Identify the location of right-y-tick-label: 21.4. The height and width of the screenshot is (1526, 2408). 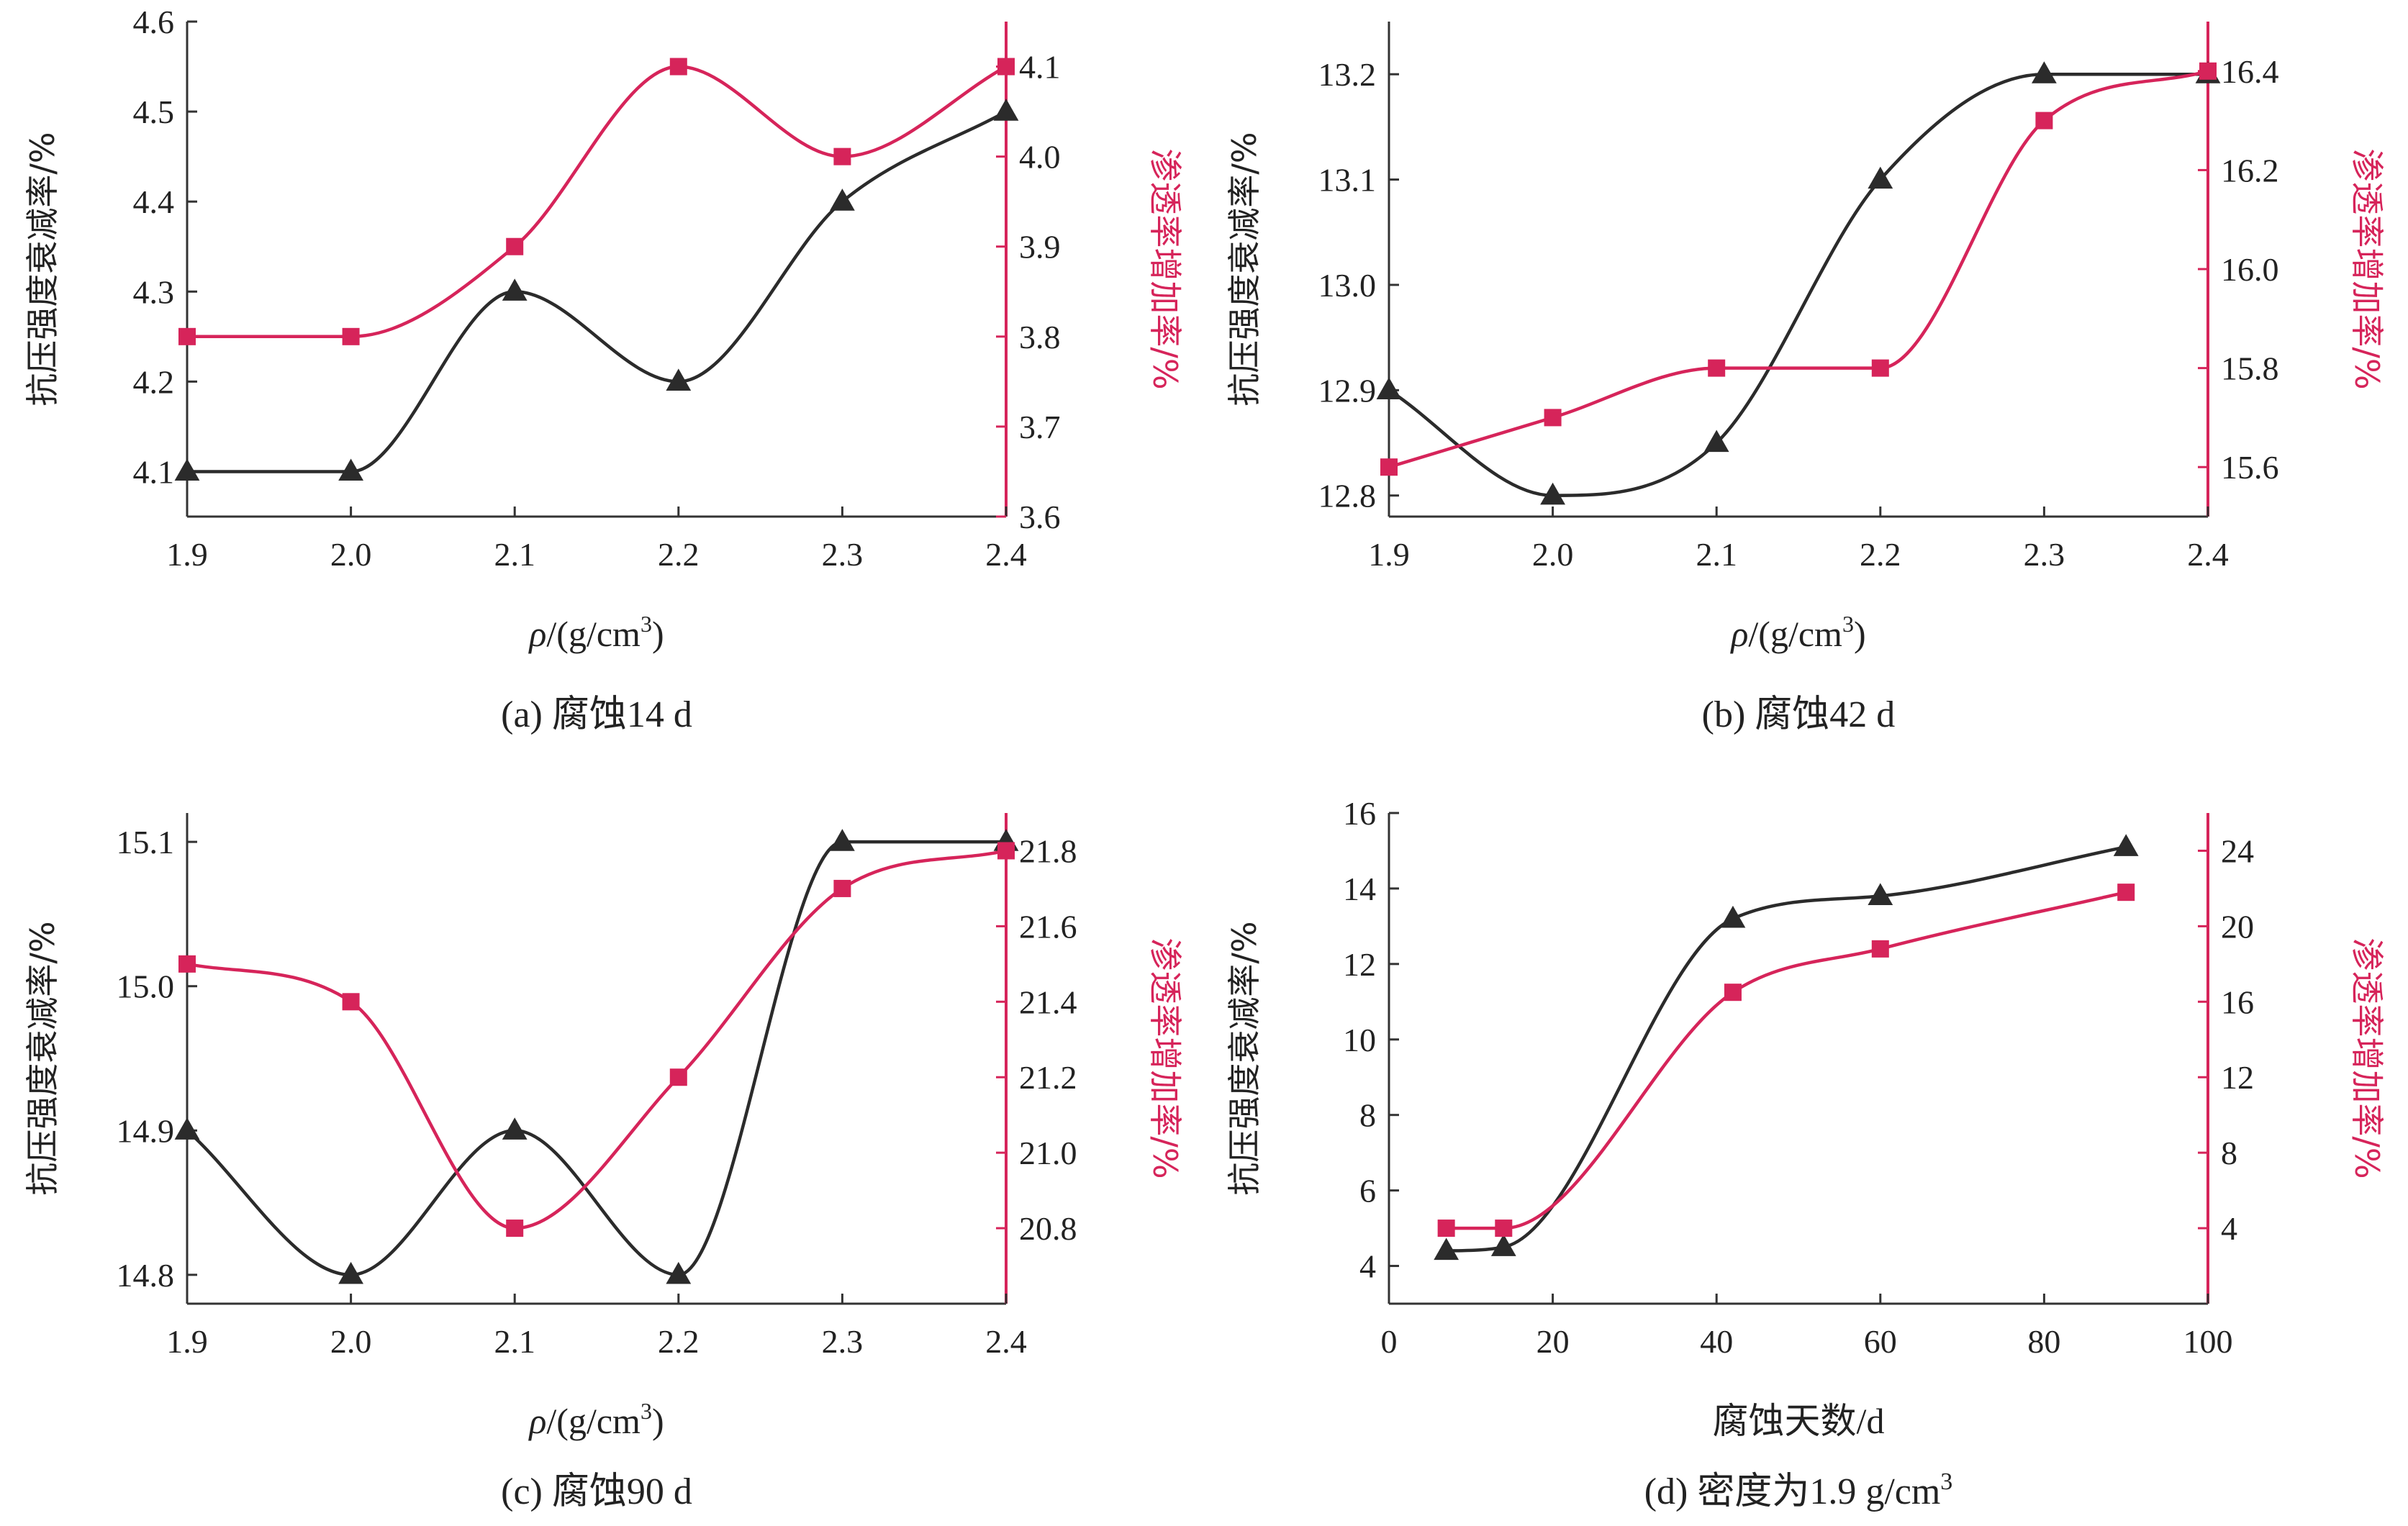
(1048, 1002).